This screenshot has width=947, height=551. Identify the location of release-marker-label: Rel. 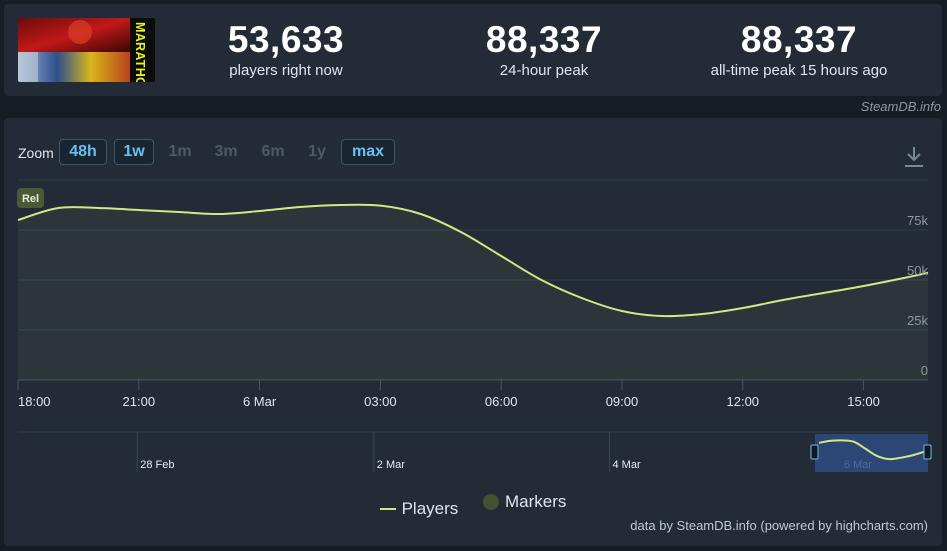
(30, 199).